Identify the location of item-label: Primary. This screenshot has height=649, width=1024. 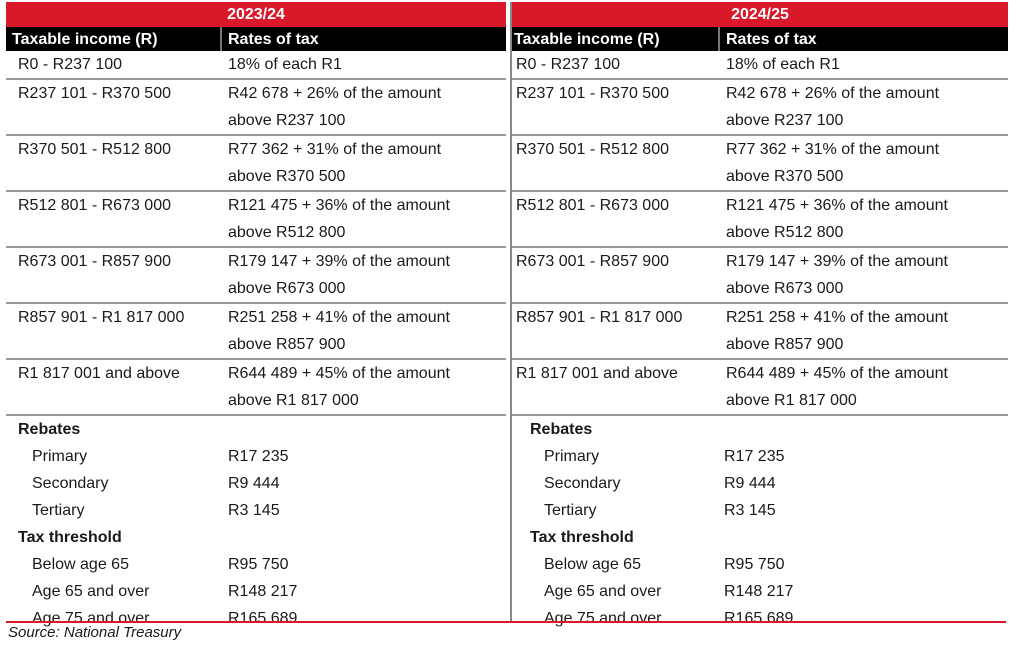
(60, 456).